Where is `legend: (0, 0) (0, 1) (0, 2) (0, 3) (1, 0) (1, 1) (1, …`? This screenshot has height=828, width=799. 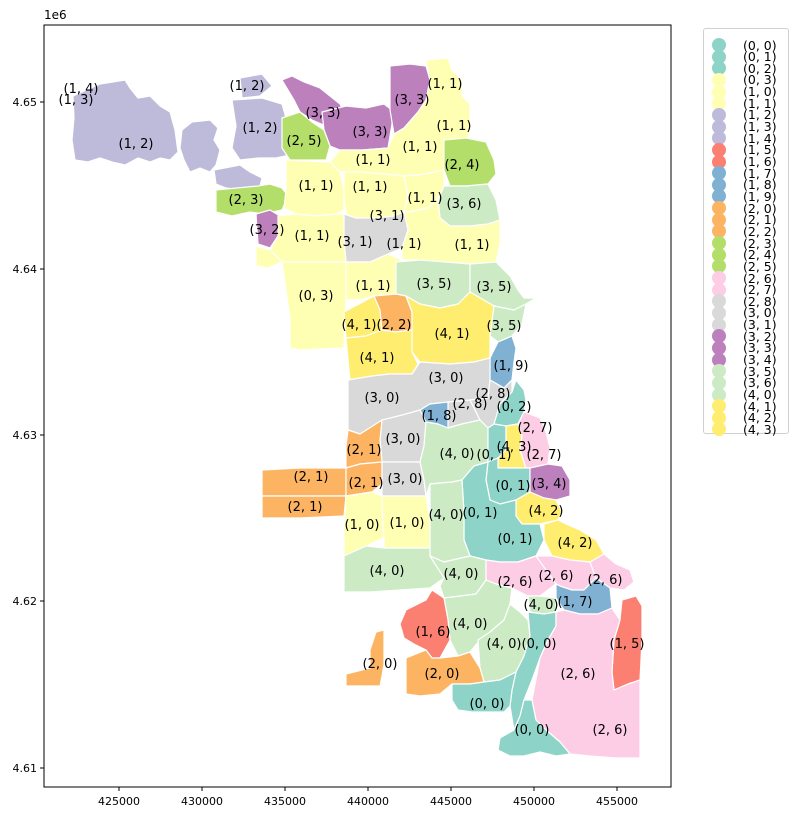 legend: (0, 0) (0, 1) (0, 2) (0, 3) (1, 0) (1, 1) (1, … is located at coordinates (746, 232).